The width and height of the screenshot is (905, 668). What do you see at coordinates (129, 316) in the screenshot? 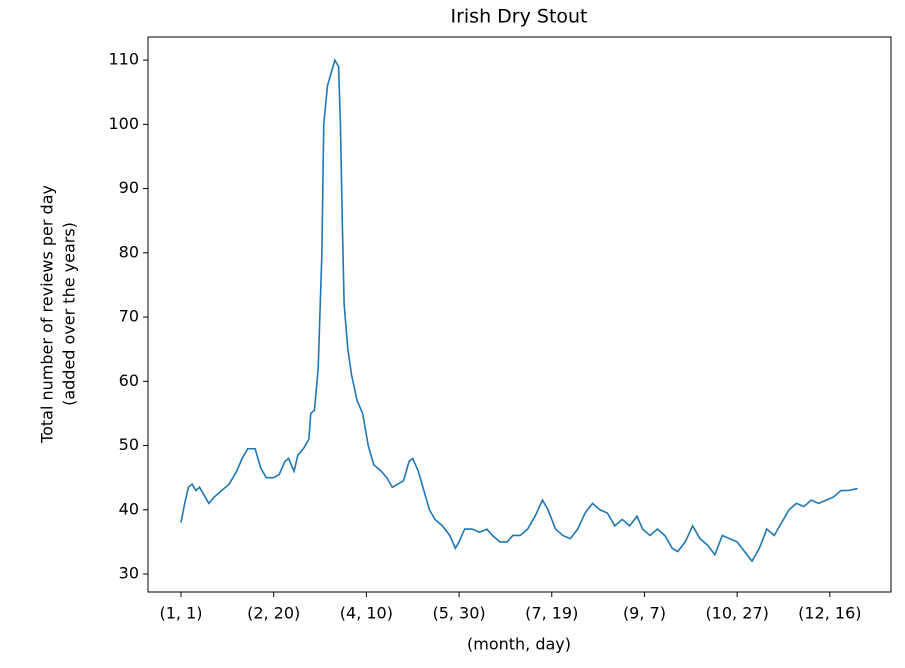
I see `y-tick-label: 70` at bounding box center [129, 316].